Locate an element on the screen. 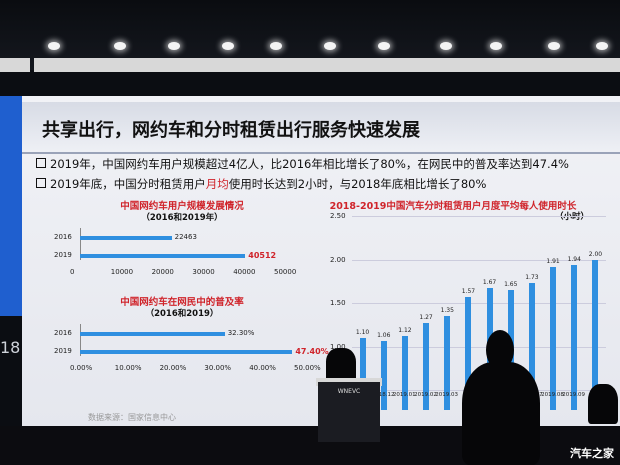 The width and height of the screenshot is (620, 465). bullet-2-pre: 2019年底，中国分时租赁用户 is located at coordinates (128, 184).